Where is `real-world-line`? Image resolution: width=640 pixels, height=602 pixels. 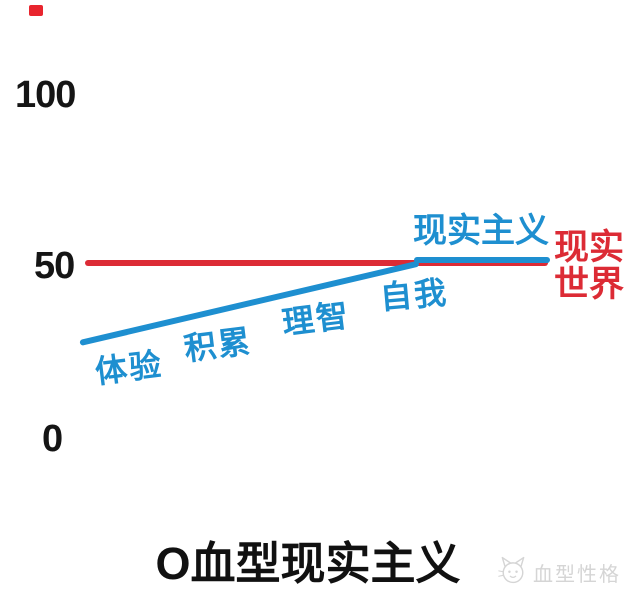 real-world-line is located at coordinates (316, 263).